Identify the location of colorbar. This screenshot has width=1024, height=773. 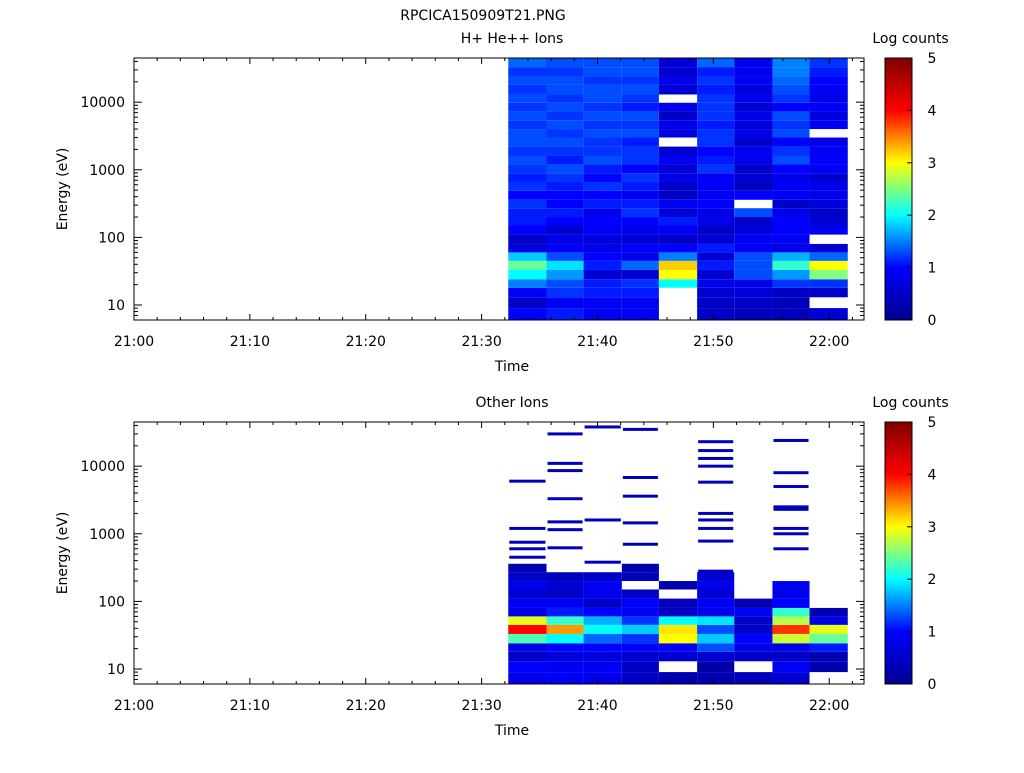
(898, 553).